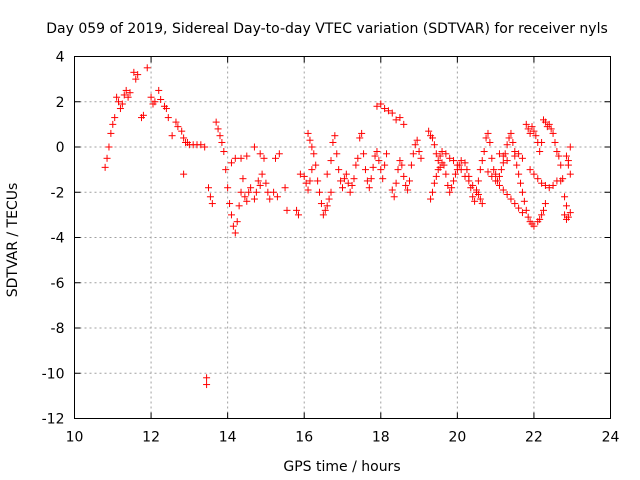 Image resolution: width=640 pixels, height=480 pixels. What do you see at coordinates (341, 467) in the screenshot?
I see `x-axis-label: GPS time / hours` at bounding box center [341, 467].